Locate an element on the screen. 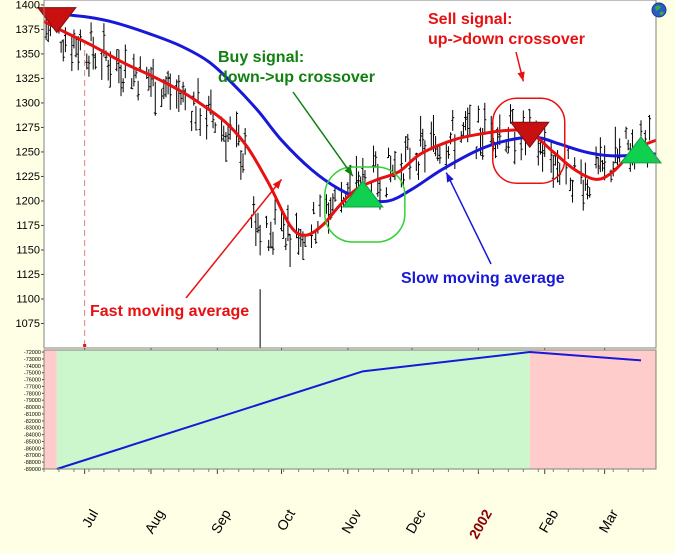  equity-y-tick-label: -85000 is located at coordinates (32, 442).